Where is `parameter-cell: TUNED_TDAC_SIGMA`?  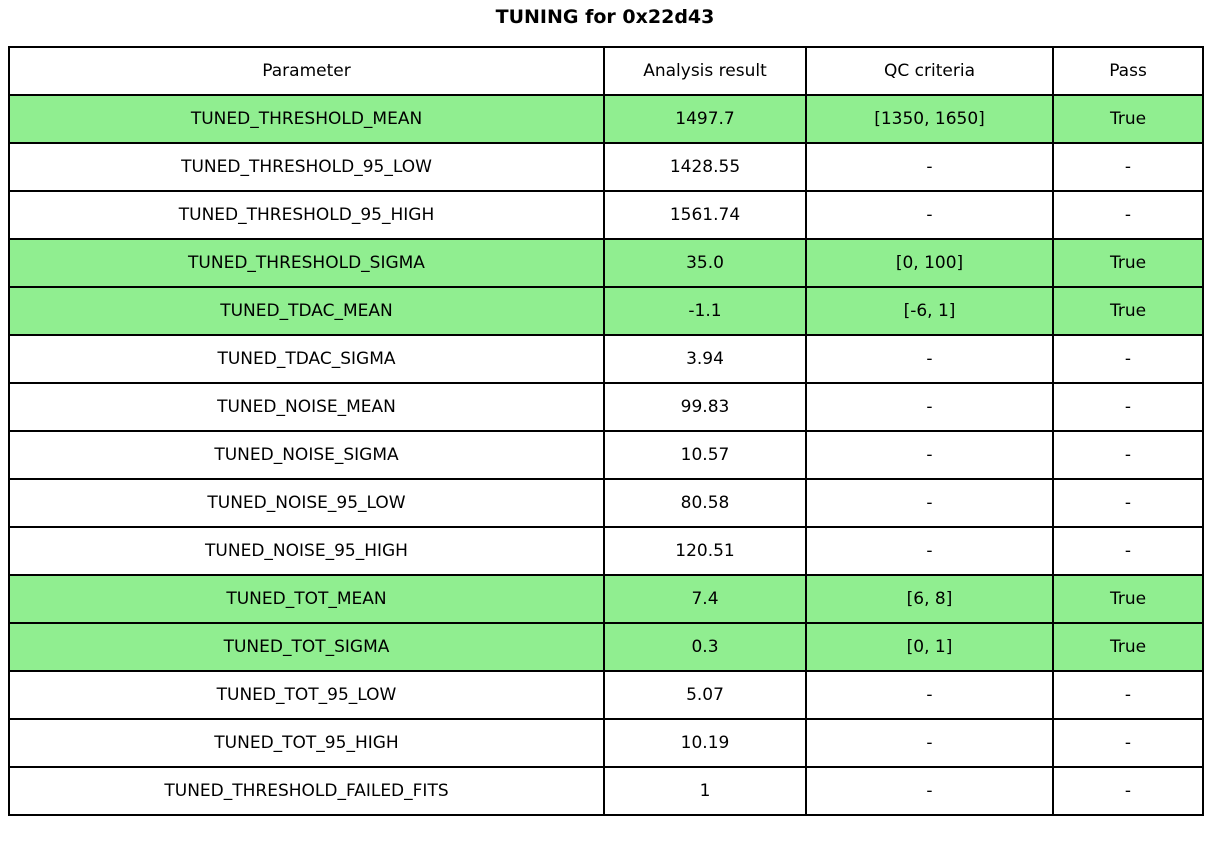
parameter-cell: TUNED_TDAC_SIGMA is located at coordinates (306, 359).